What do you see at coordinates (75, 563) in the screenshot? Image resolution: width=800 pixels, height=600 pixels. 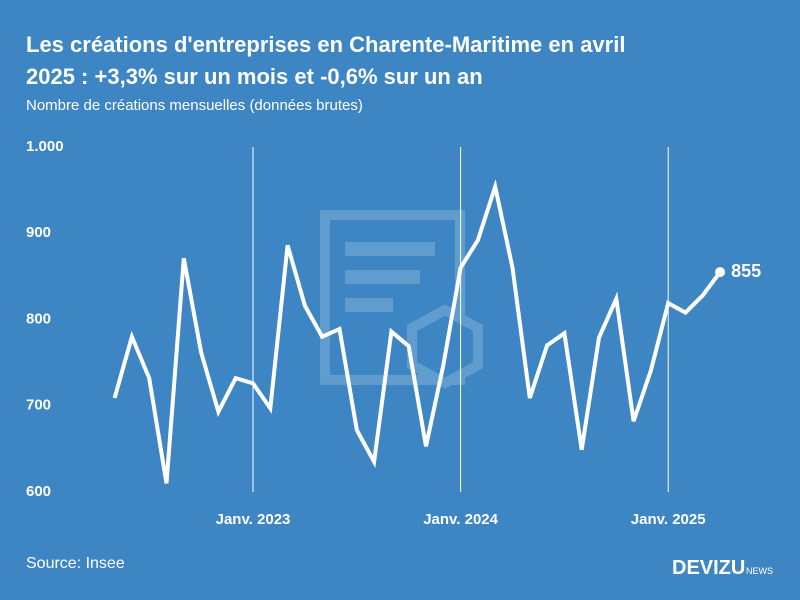 I see `source: Source: Insee` at bounding box center [75, 563].